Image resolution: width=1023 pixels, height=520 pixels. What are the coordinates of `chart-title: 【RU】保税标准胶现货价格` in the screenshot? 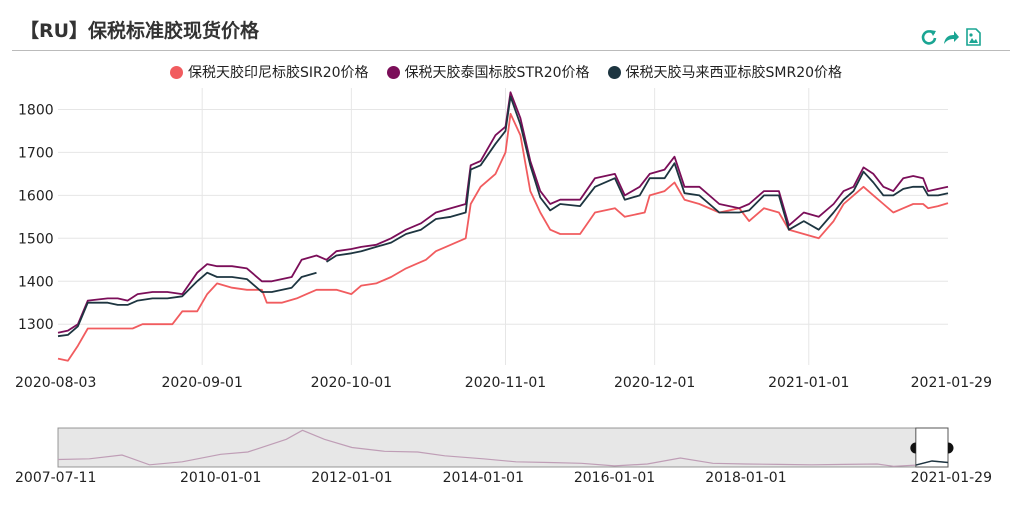 It's located at (140, 31).